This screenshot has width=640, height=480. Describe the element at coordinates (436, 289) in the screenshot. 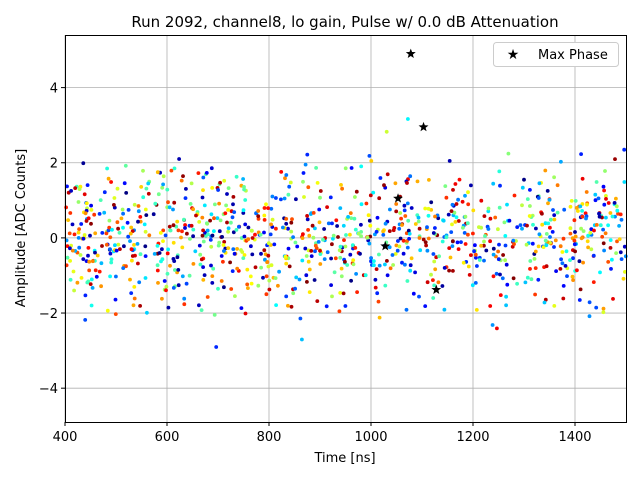

I see `max-phase-star` at that location.